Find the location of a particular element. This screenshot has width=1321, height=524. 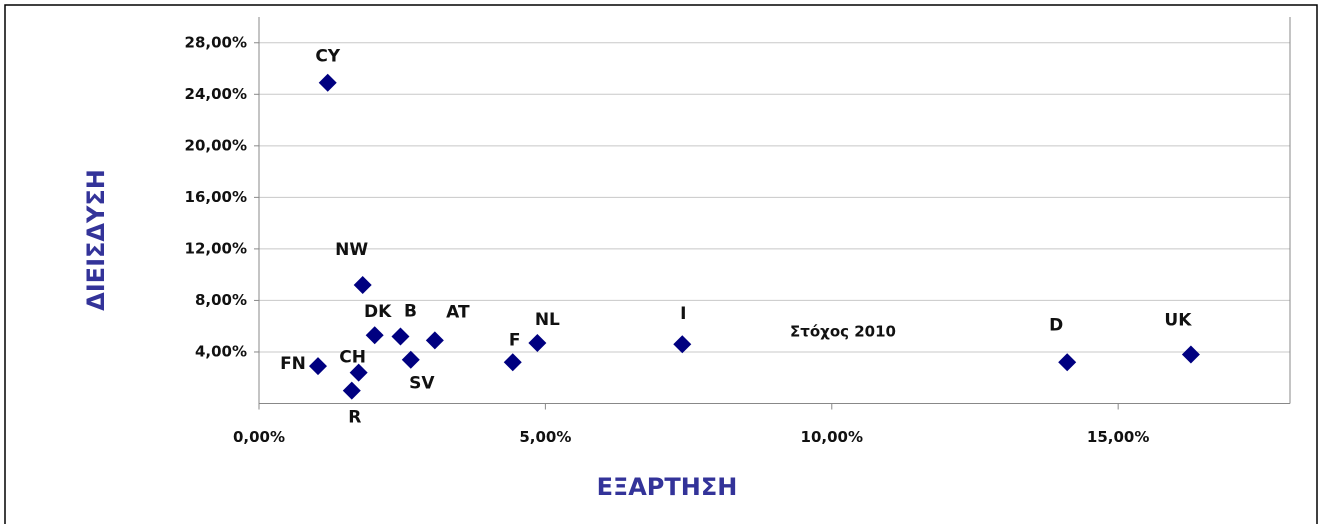

y-tick-label: 8,00% is located at coordinates (221, 300).